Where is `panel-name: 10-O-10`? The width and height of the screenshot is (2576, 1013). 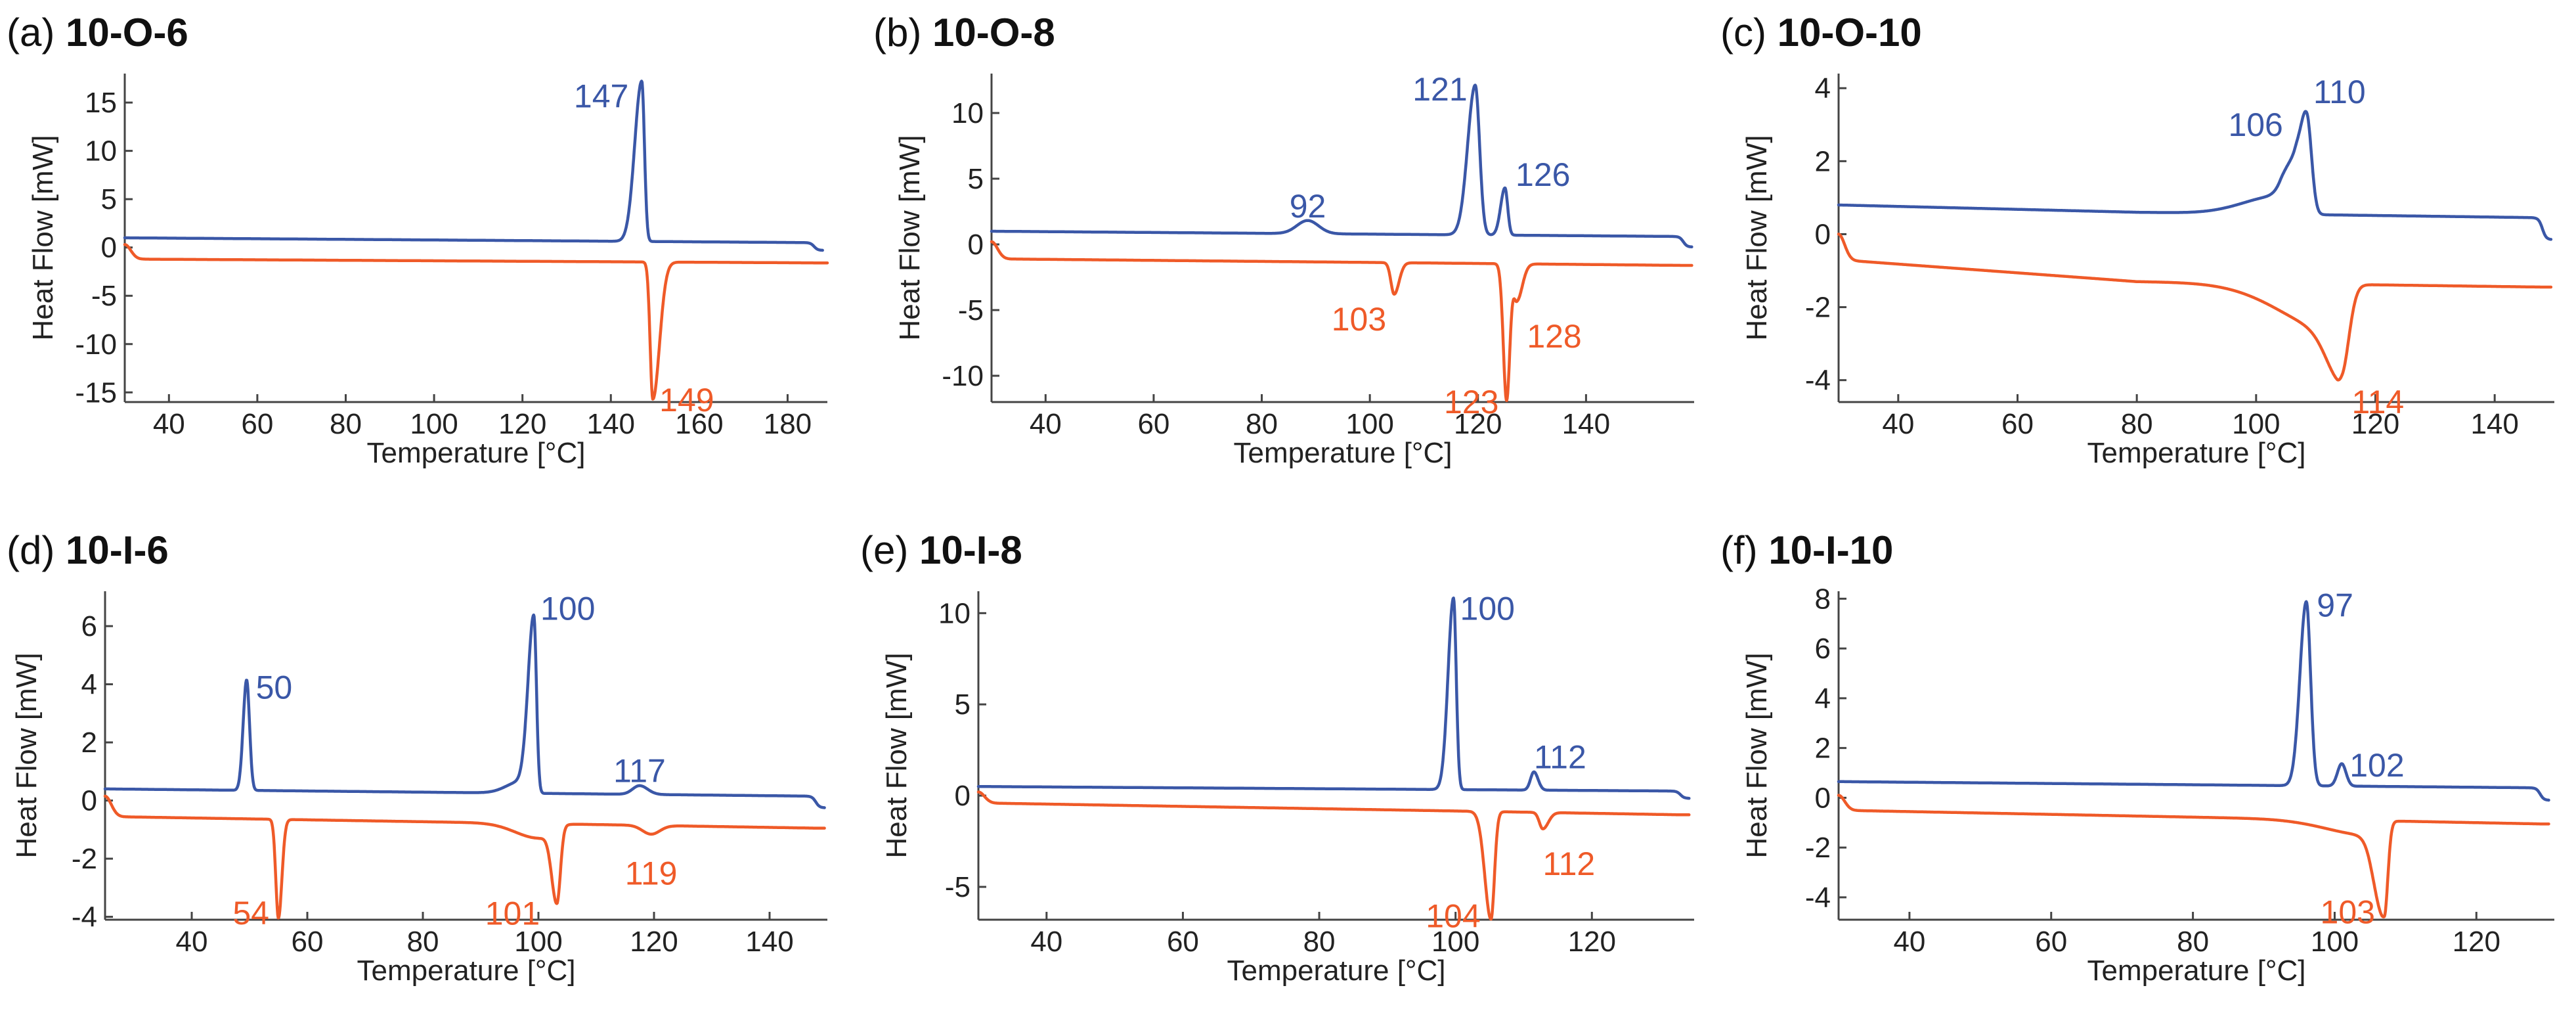
panel-name: 10-O-10 is located at coordinates (1850, 33).